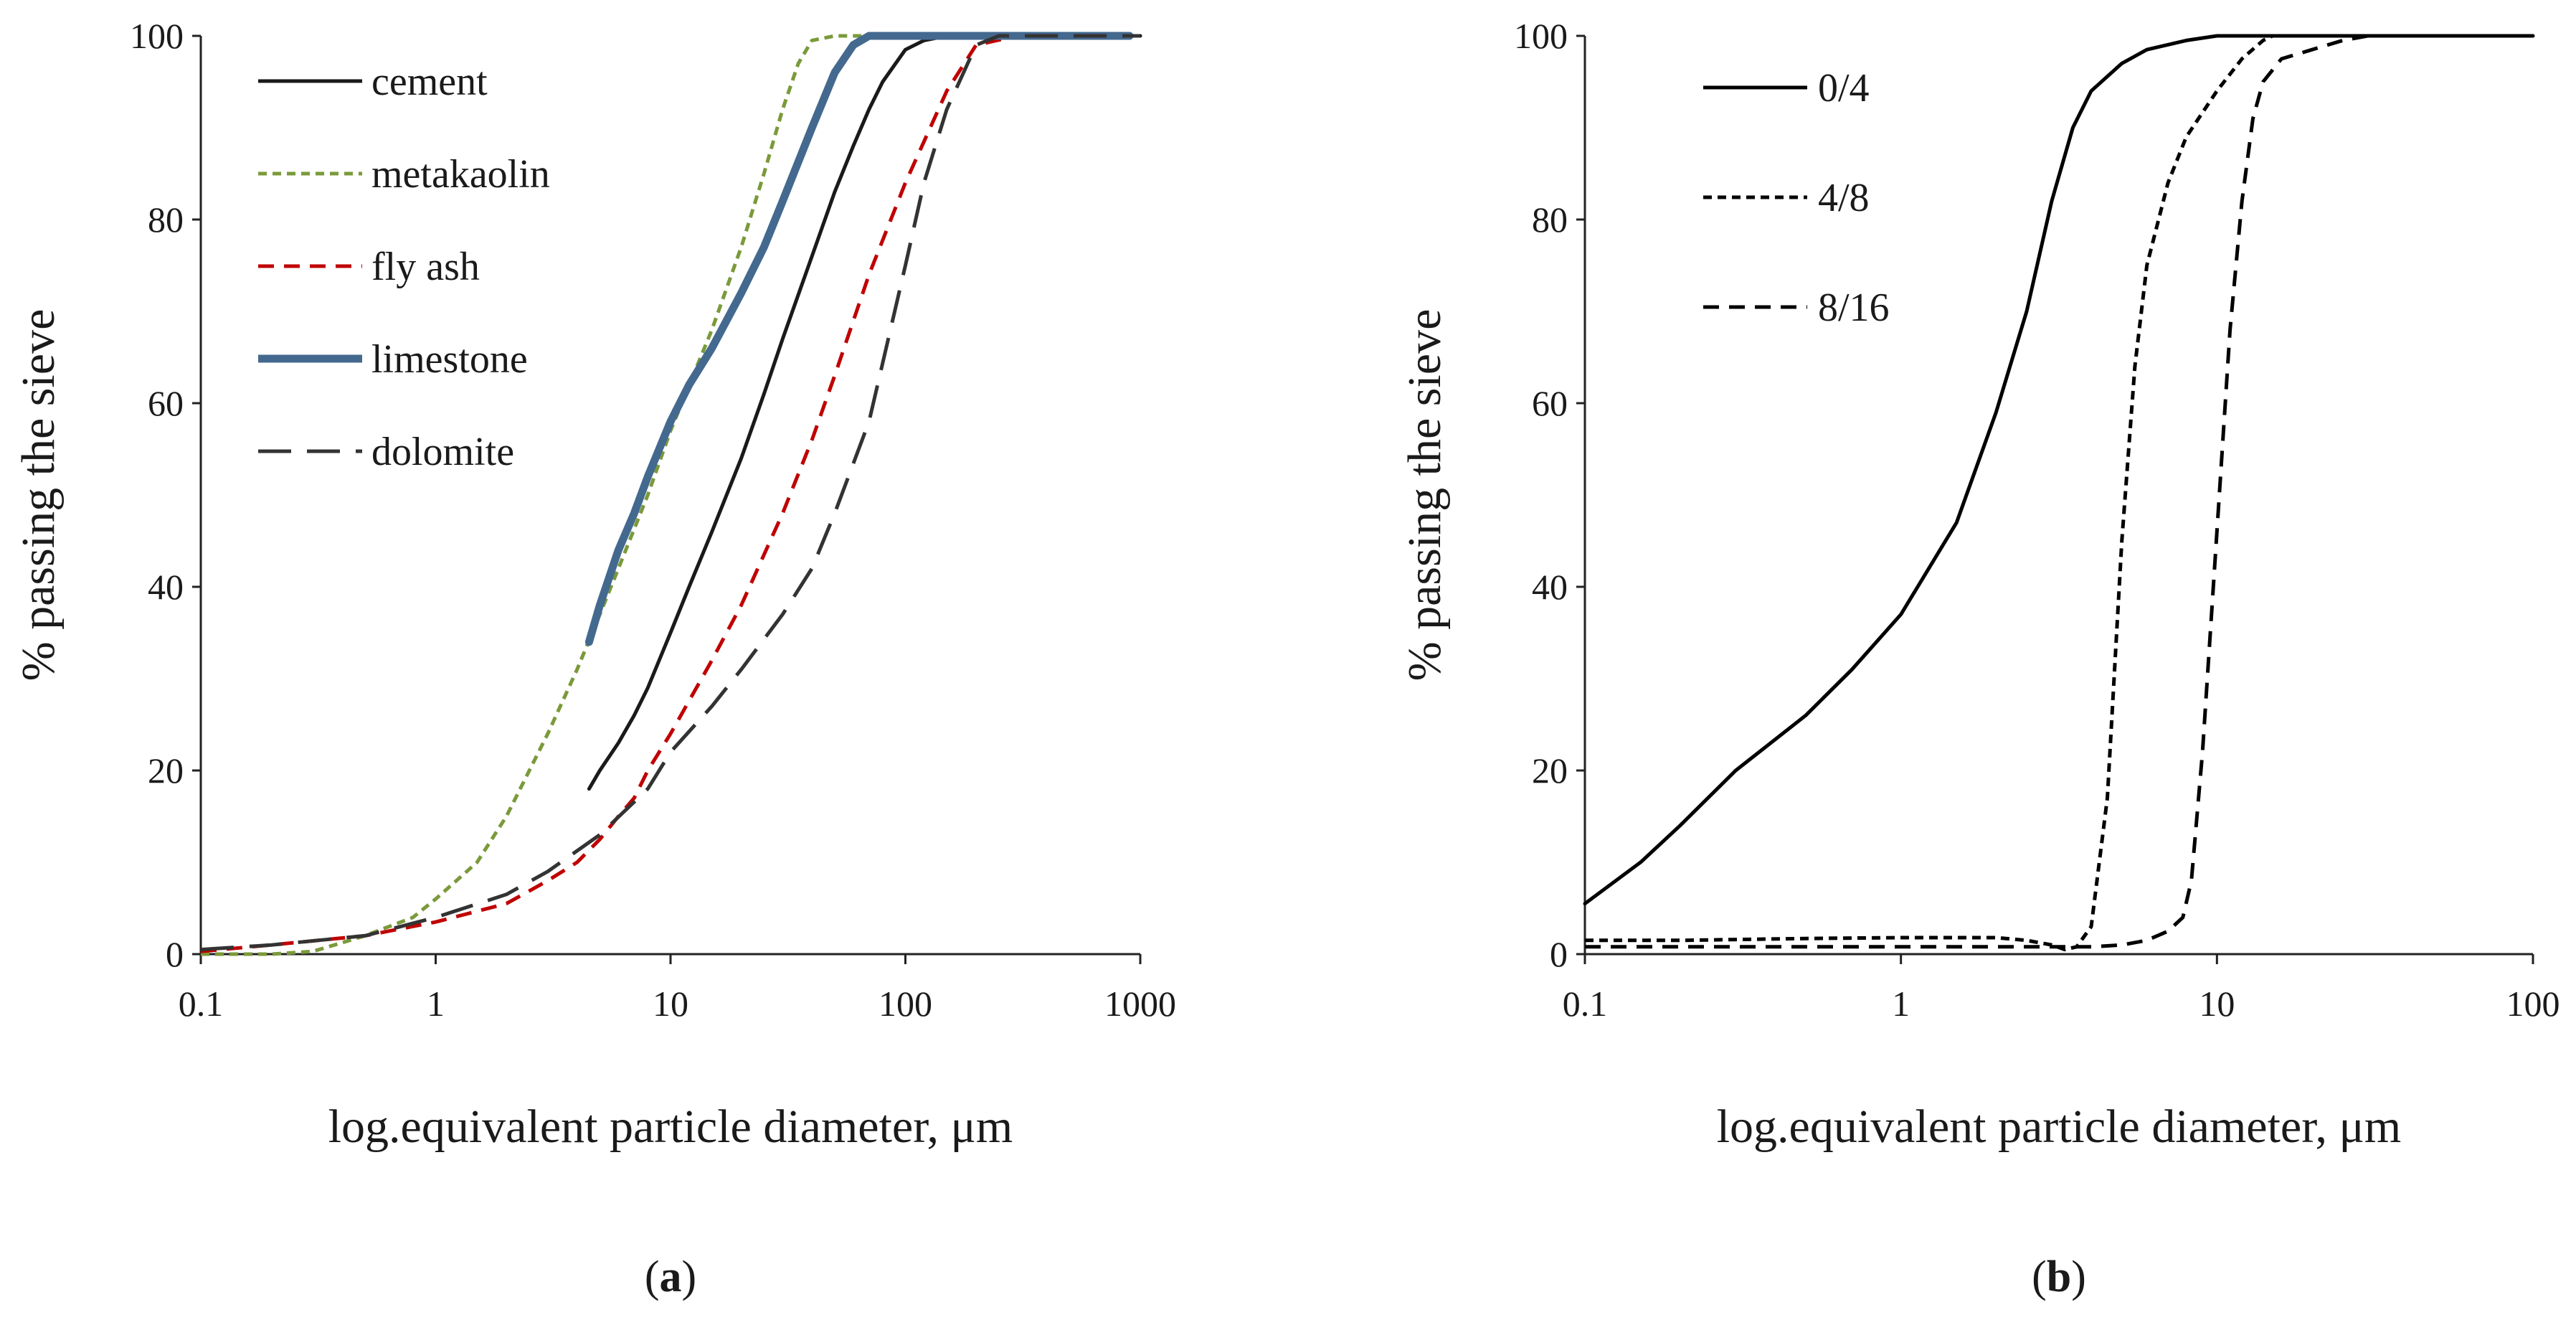 The width and height of the screenshot is (2576, 1320). What do you see at coordinates (442, 452) in the screenshot?
I see `legend-label: dolomite` at bounding box center [442, 452].